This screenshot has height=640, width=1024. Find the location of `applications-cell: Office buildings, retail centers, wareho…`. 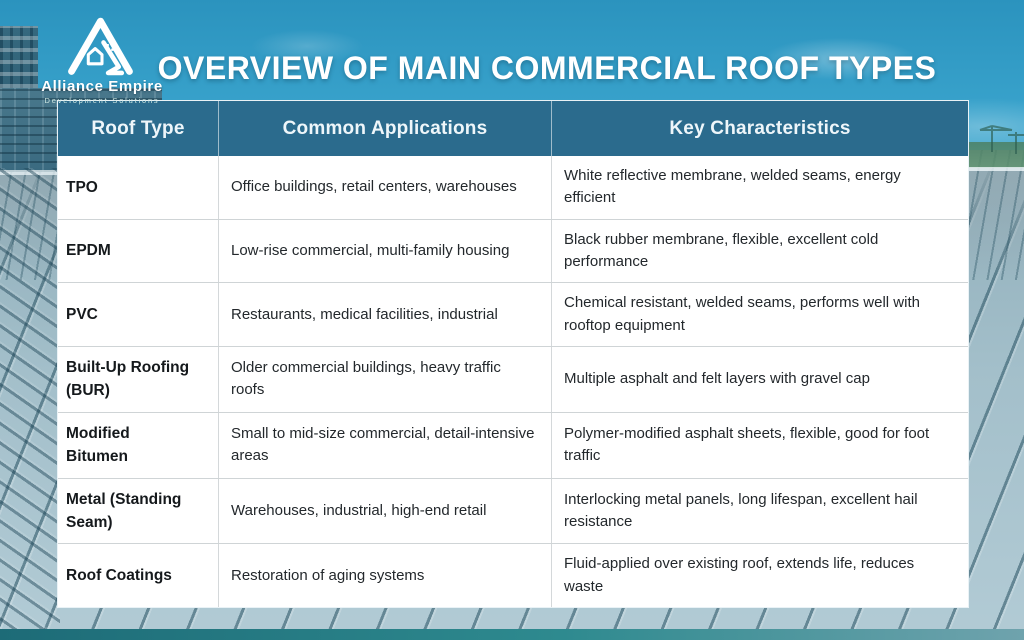

applications-cell: Office buildings, retail centers, wareho… is located at coordinates (384, 187).